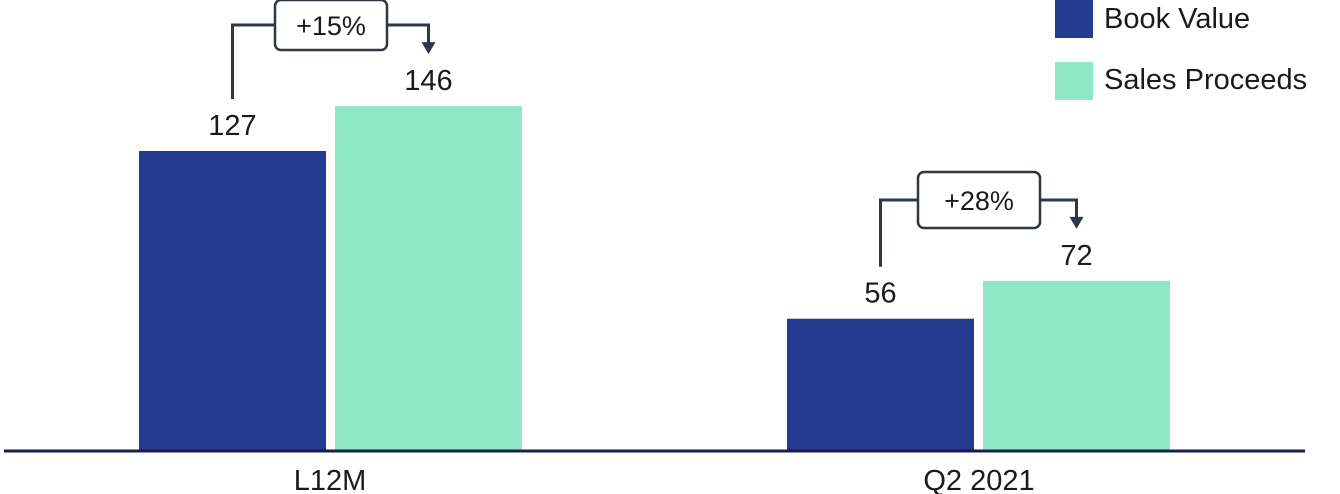 The image size is (1340, 494). I want to click on growth-connector-right-q2-2021, so click(1059, 208).